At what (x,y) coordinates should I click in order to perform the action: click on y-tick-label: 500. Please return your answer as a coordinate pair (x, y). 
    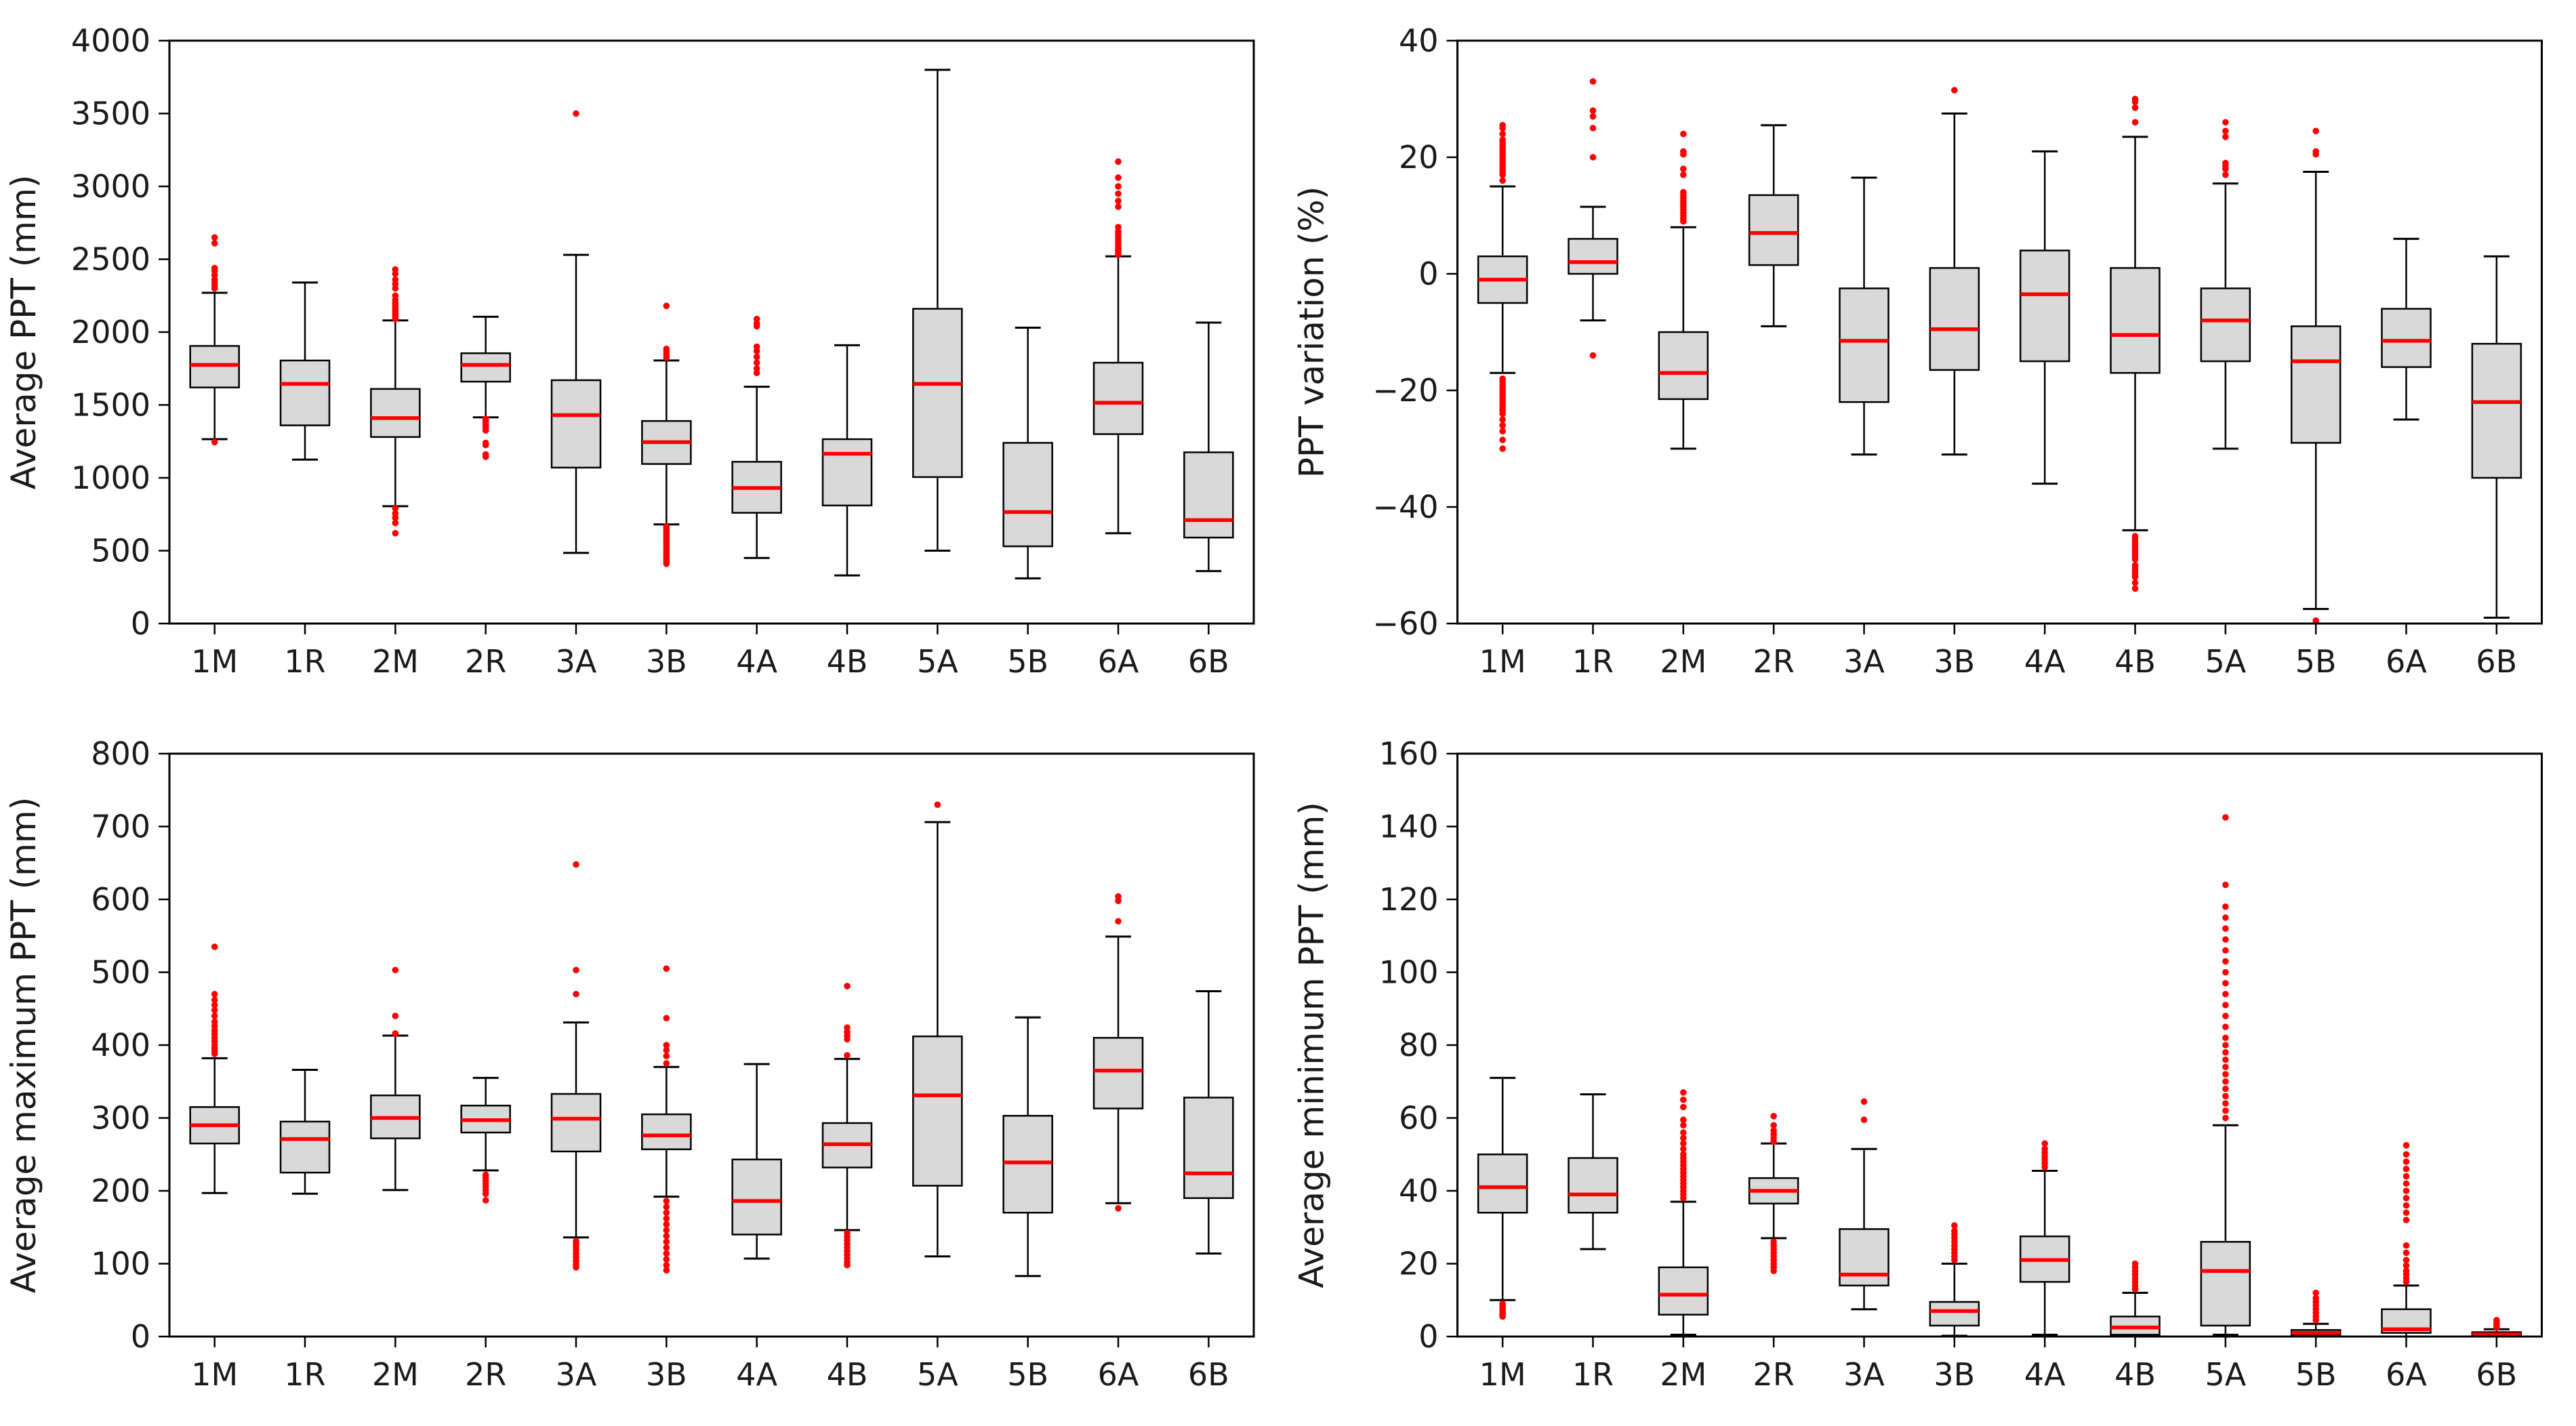
    Looking at the image, I should click on (121, 973).